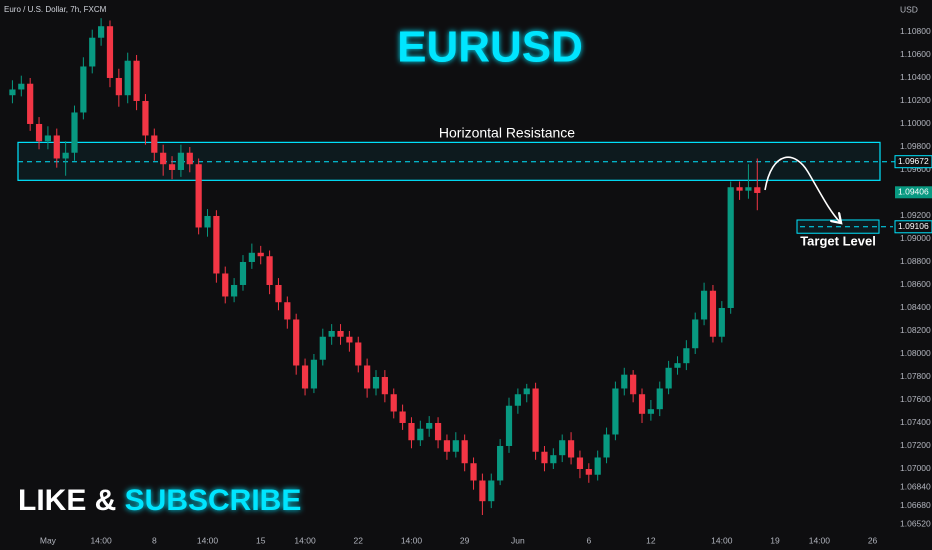 The image size is (932, 550). I want to click on x-tick-label: 6, so click(588, 540).